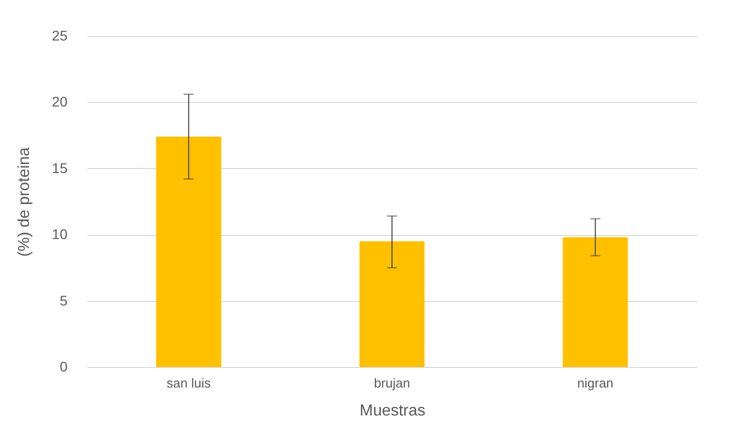  I want to click on y-tick-label: 10, so click(60, 234).